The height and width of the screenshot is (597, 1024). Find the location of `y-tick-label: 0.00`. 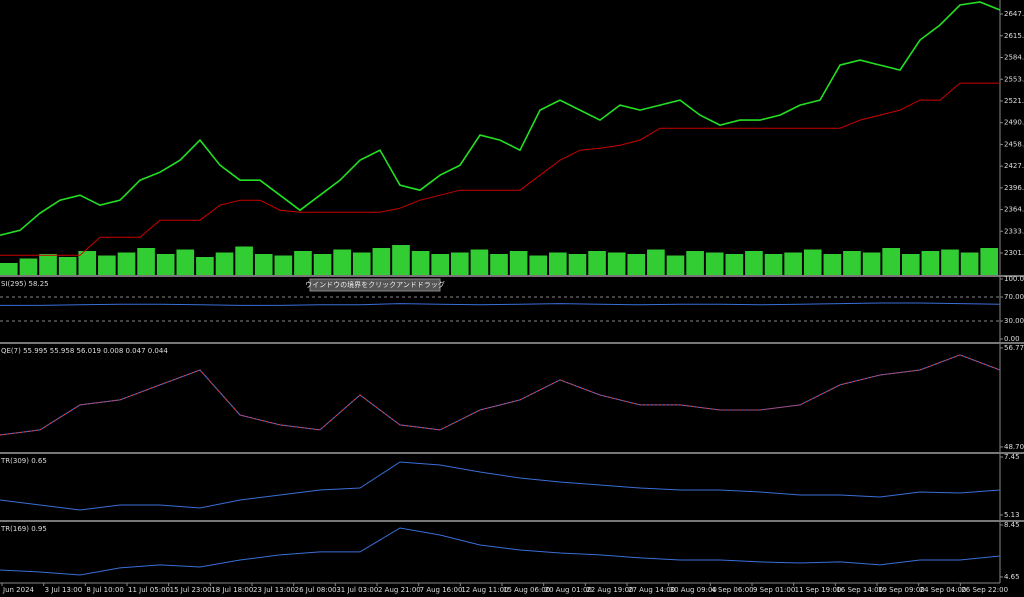

y-tick-label: 0.00 is located at coordinates (1012, 339).